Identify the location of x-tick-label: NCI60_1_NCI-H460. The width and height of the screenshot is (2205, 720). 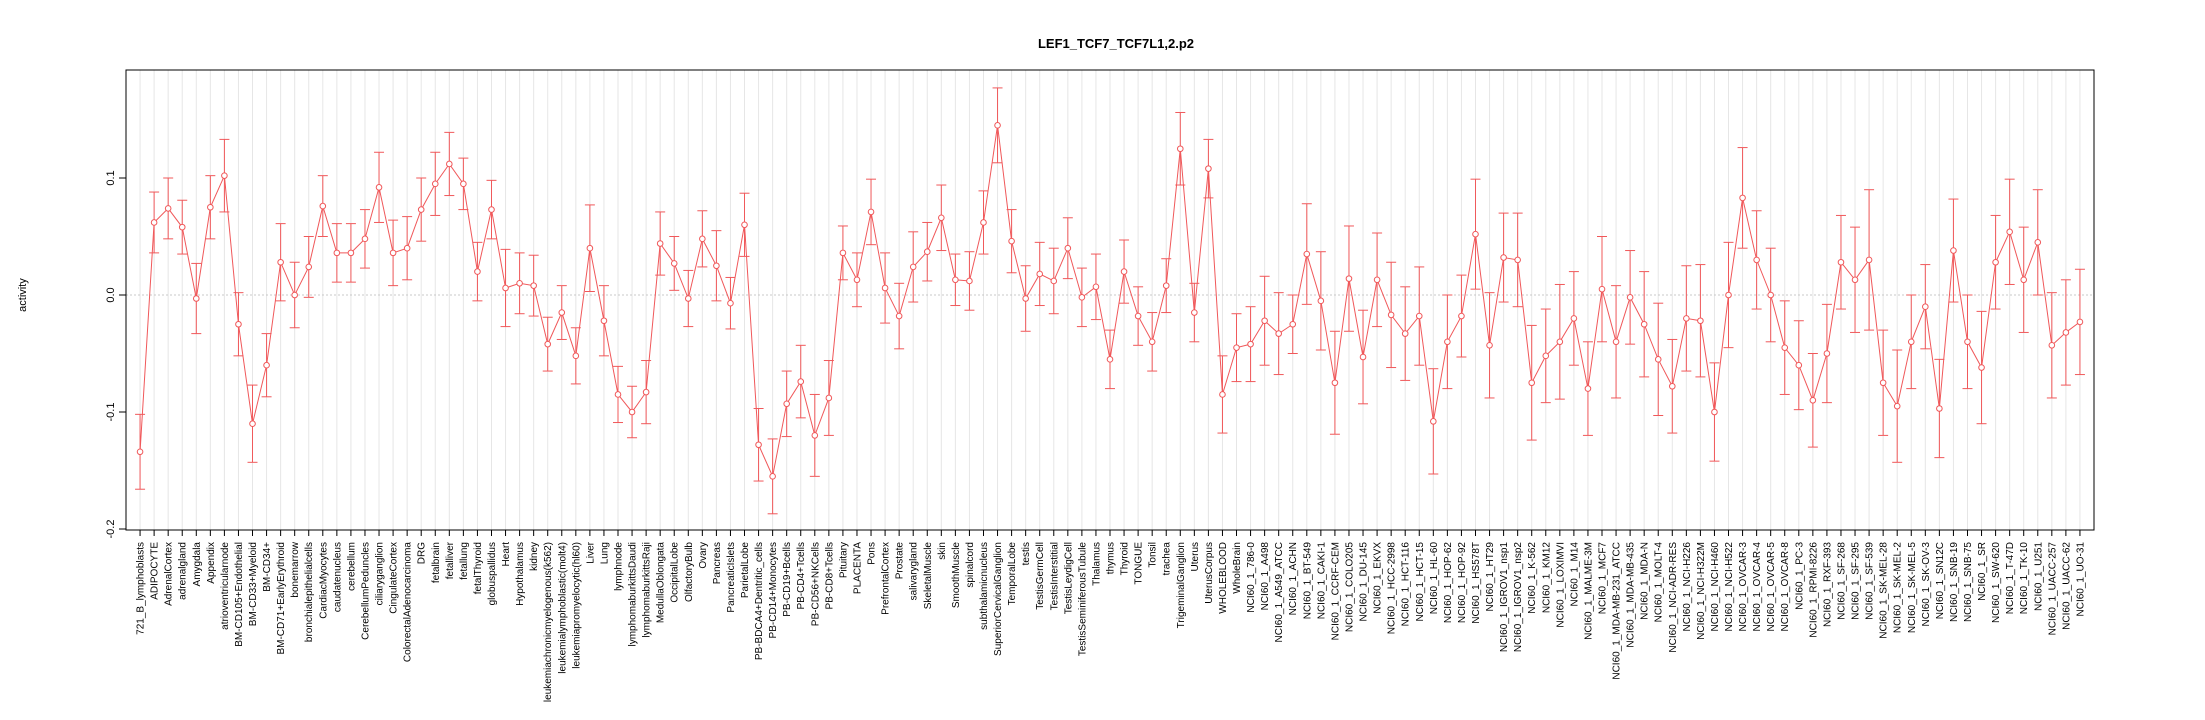
(1715, 587).